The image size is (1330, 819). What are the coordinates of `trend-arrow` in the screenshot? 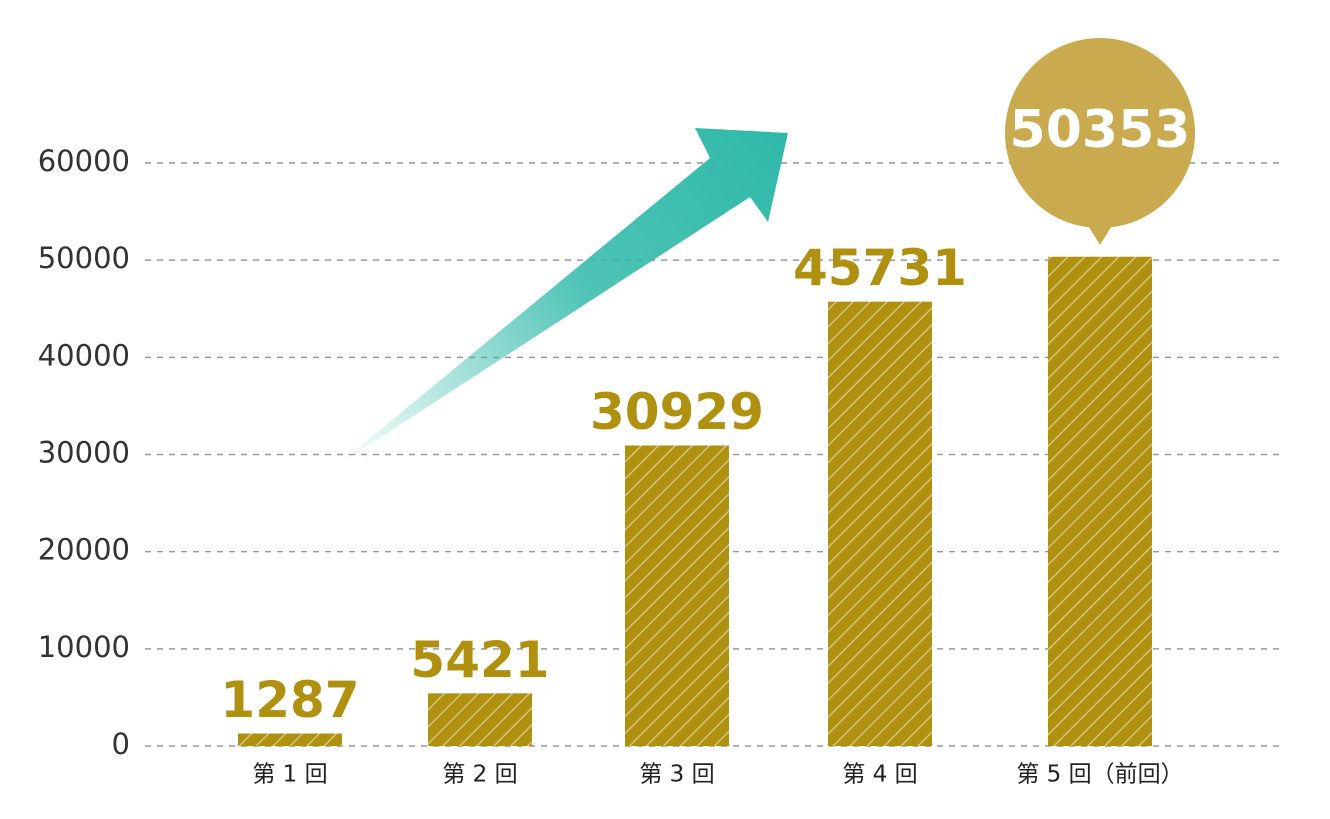 It's located at (561, 297).